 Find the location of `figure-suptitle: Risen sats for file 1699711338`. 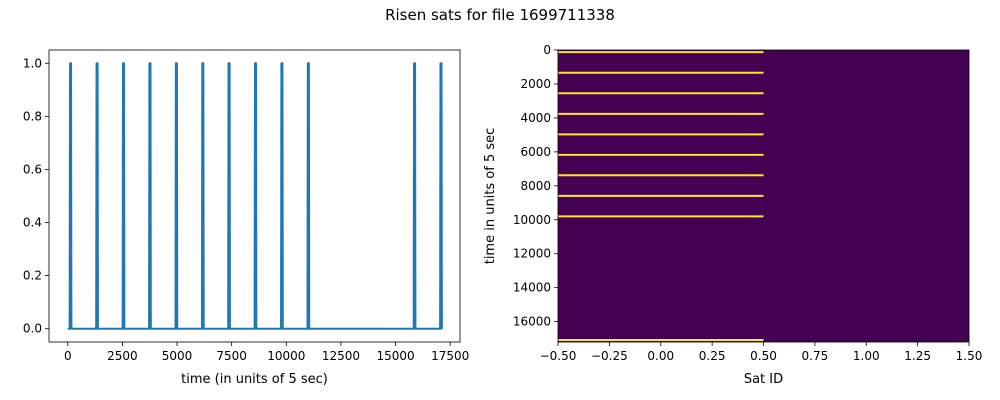

figure-suptitle: Risen sats for file 1699711338 is located at coordinates (500, 15).